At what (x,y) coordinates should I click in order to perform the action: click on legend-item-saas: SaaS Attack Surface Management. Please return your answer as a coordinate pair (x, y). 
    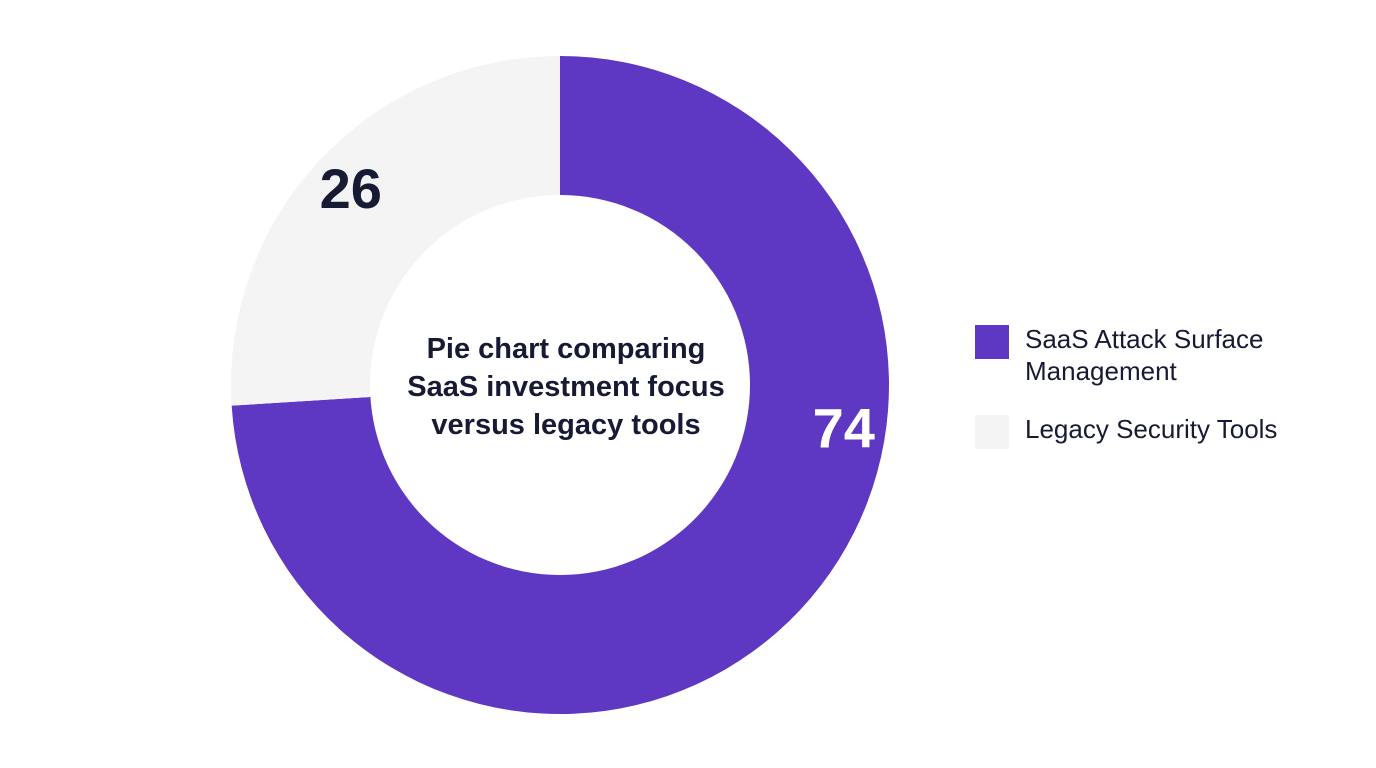
    Looking at the image, I should click on (1165, 355).